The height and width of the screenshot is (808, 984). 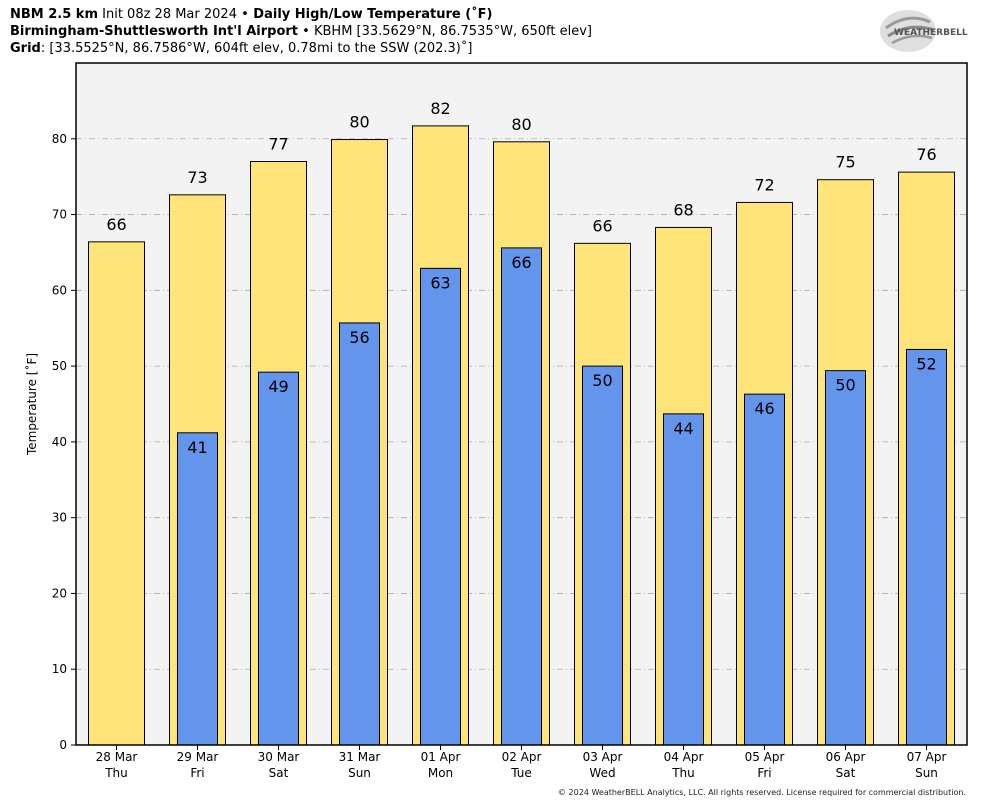 I want to click on x-tick-label-date: 06 Apr, so click(x=846, y=757).